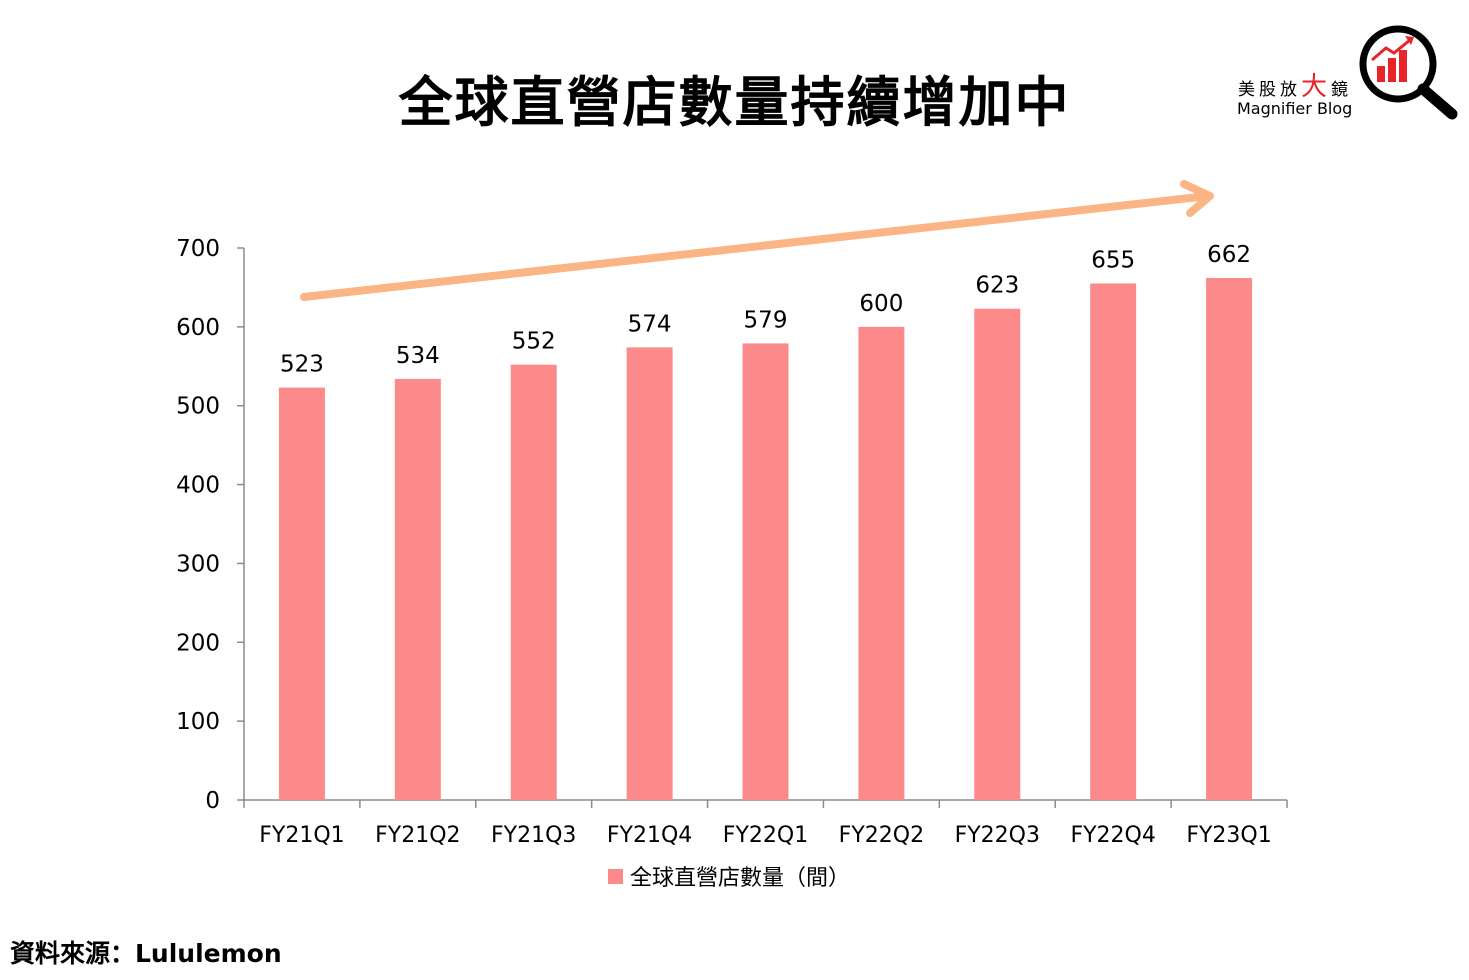  I want to click on x-tick-label: FY22Q1, so click(765, 835).